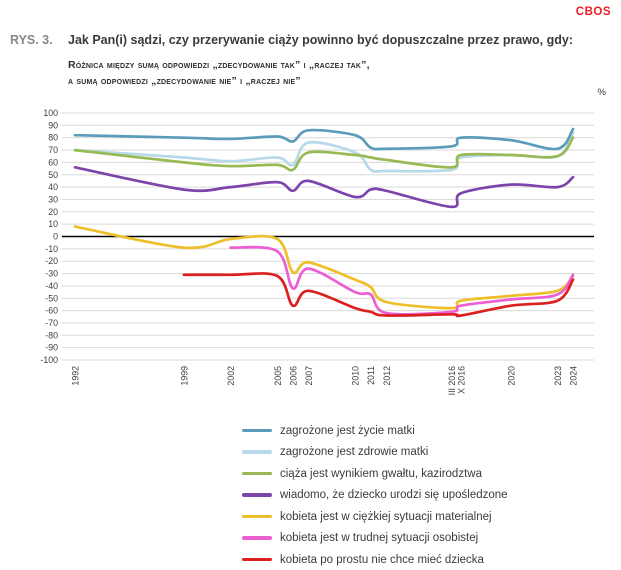 The width and height of the screenshot is (621, 570). I want to click on legend-label: zagrożone jest zdrowie matki, so click(354, 452).